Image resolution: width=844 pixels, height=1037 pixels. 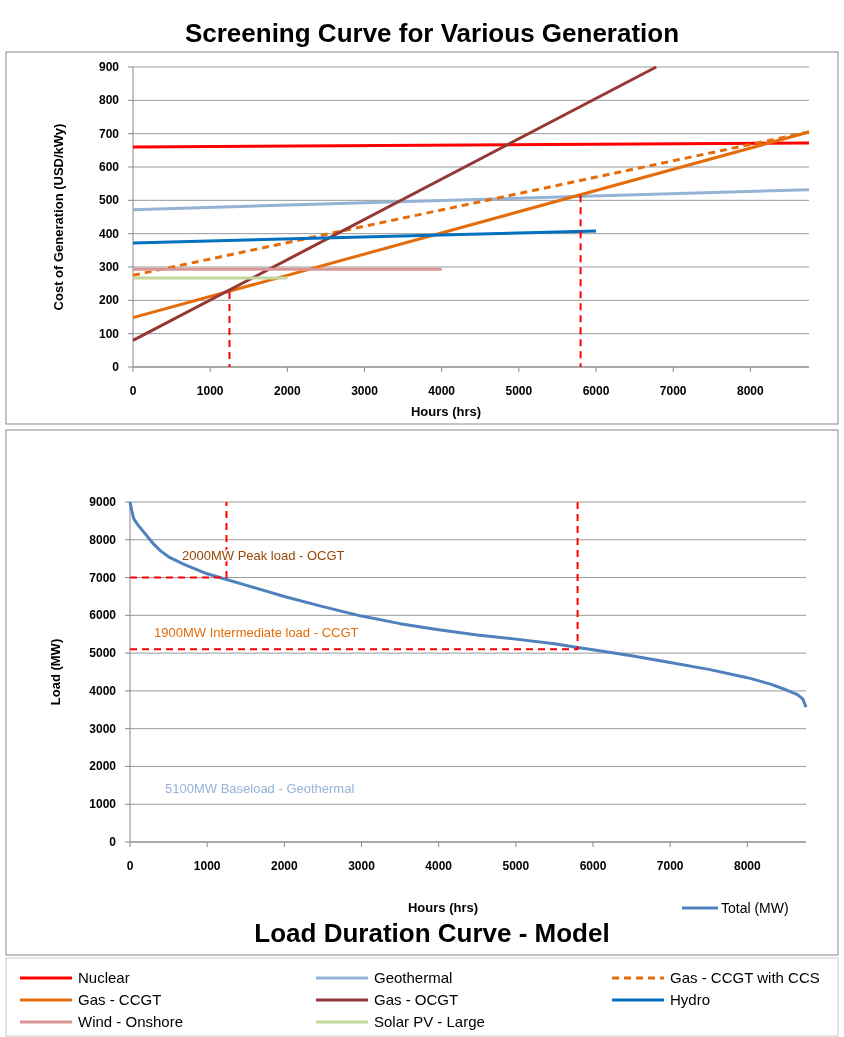 What do you see at coordinates (256, 632) in the screenshot?
I see `annotation: 1900MW Intermediate load - CCGT` at bounding box center [256, 632].